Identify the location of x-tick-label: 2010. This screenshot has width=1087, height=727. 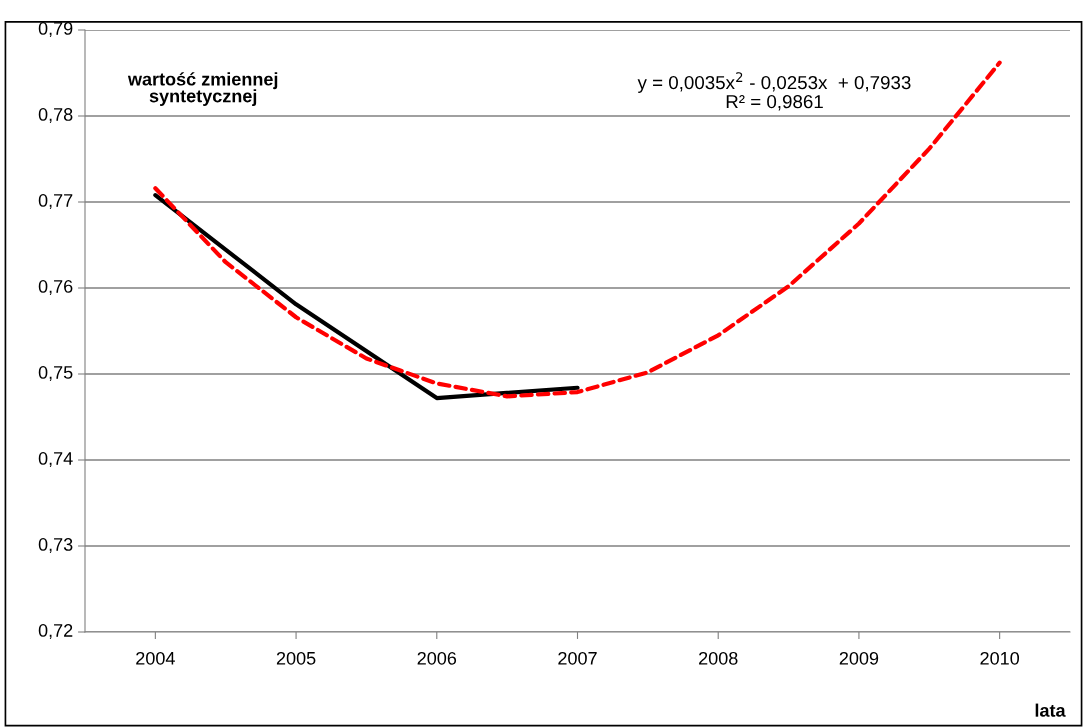
(1000, 658).